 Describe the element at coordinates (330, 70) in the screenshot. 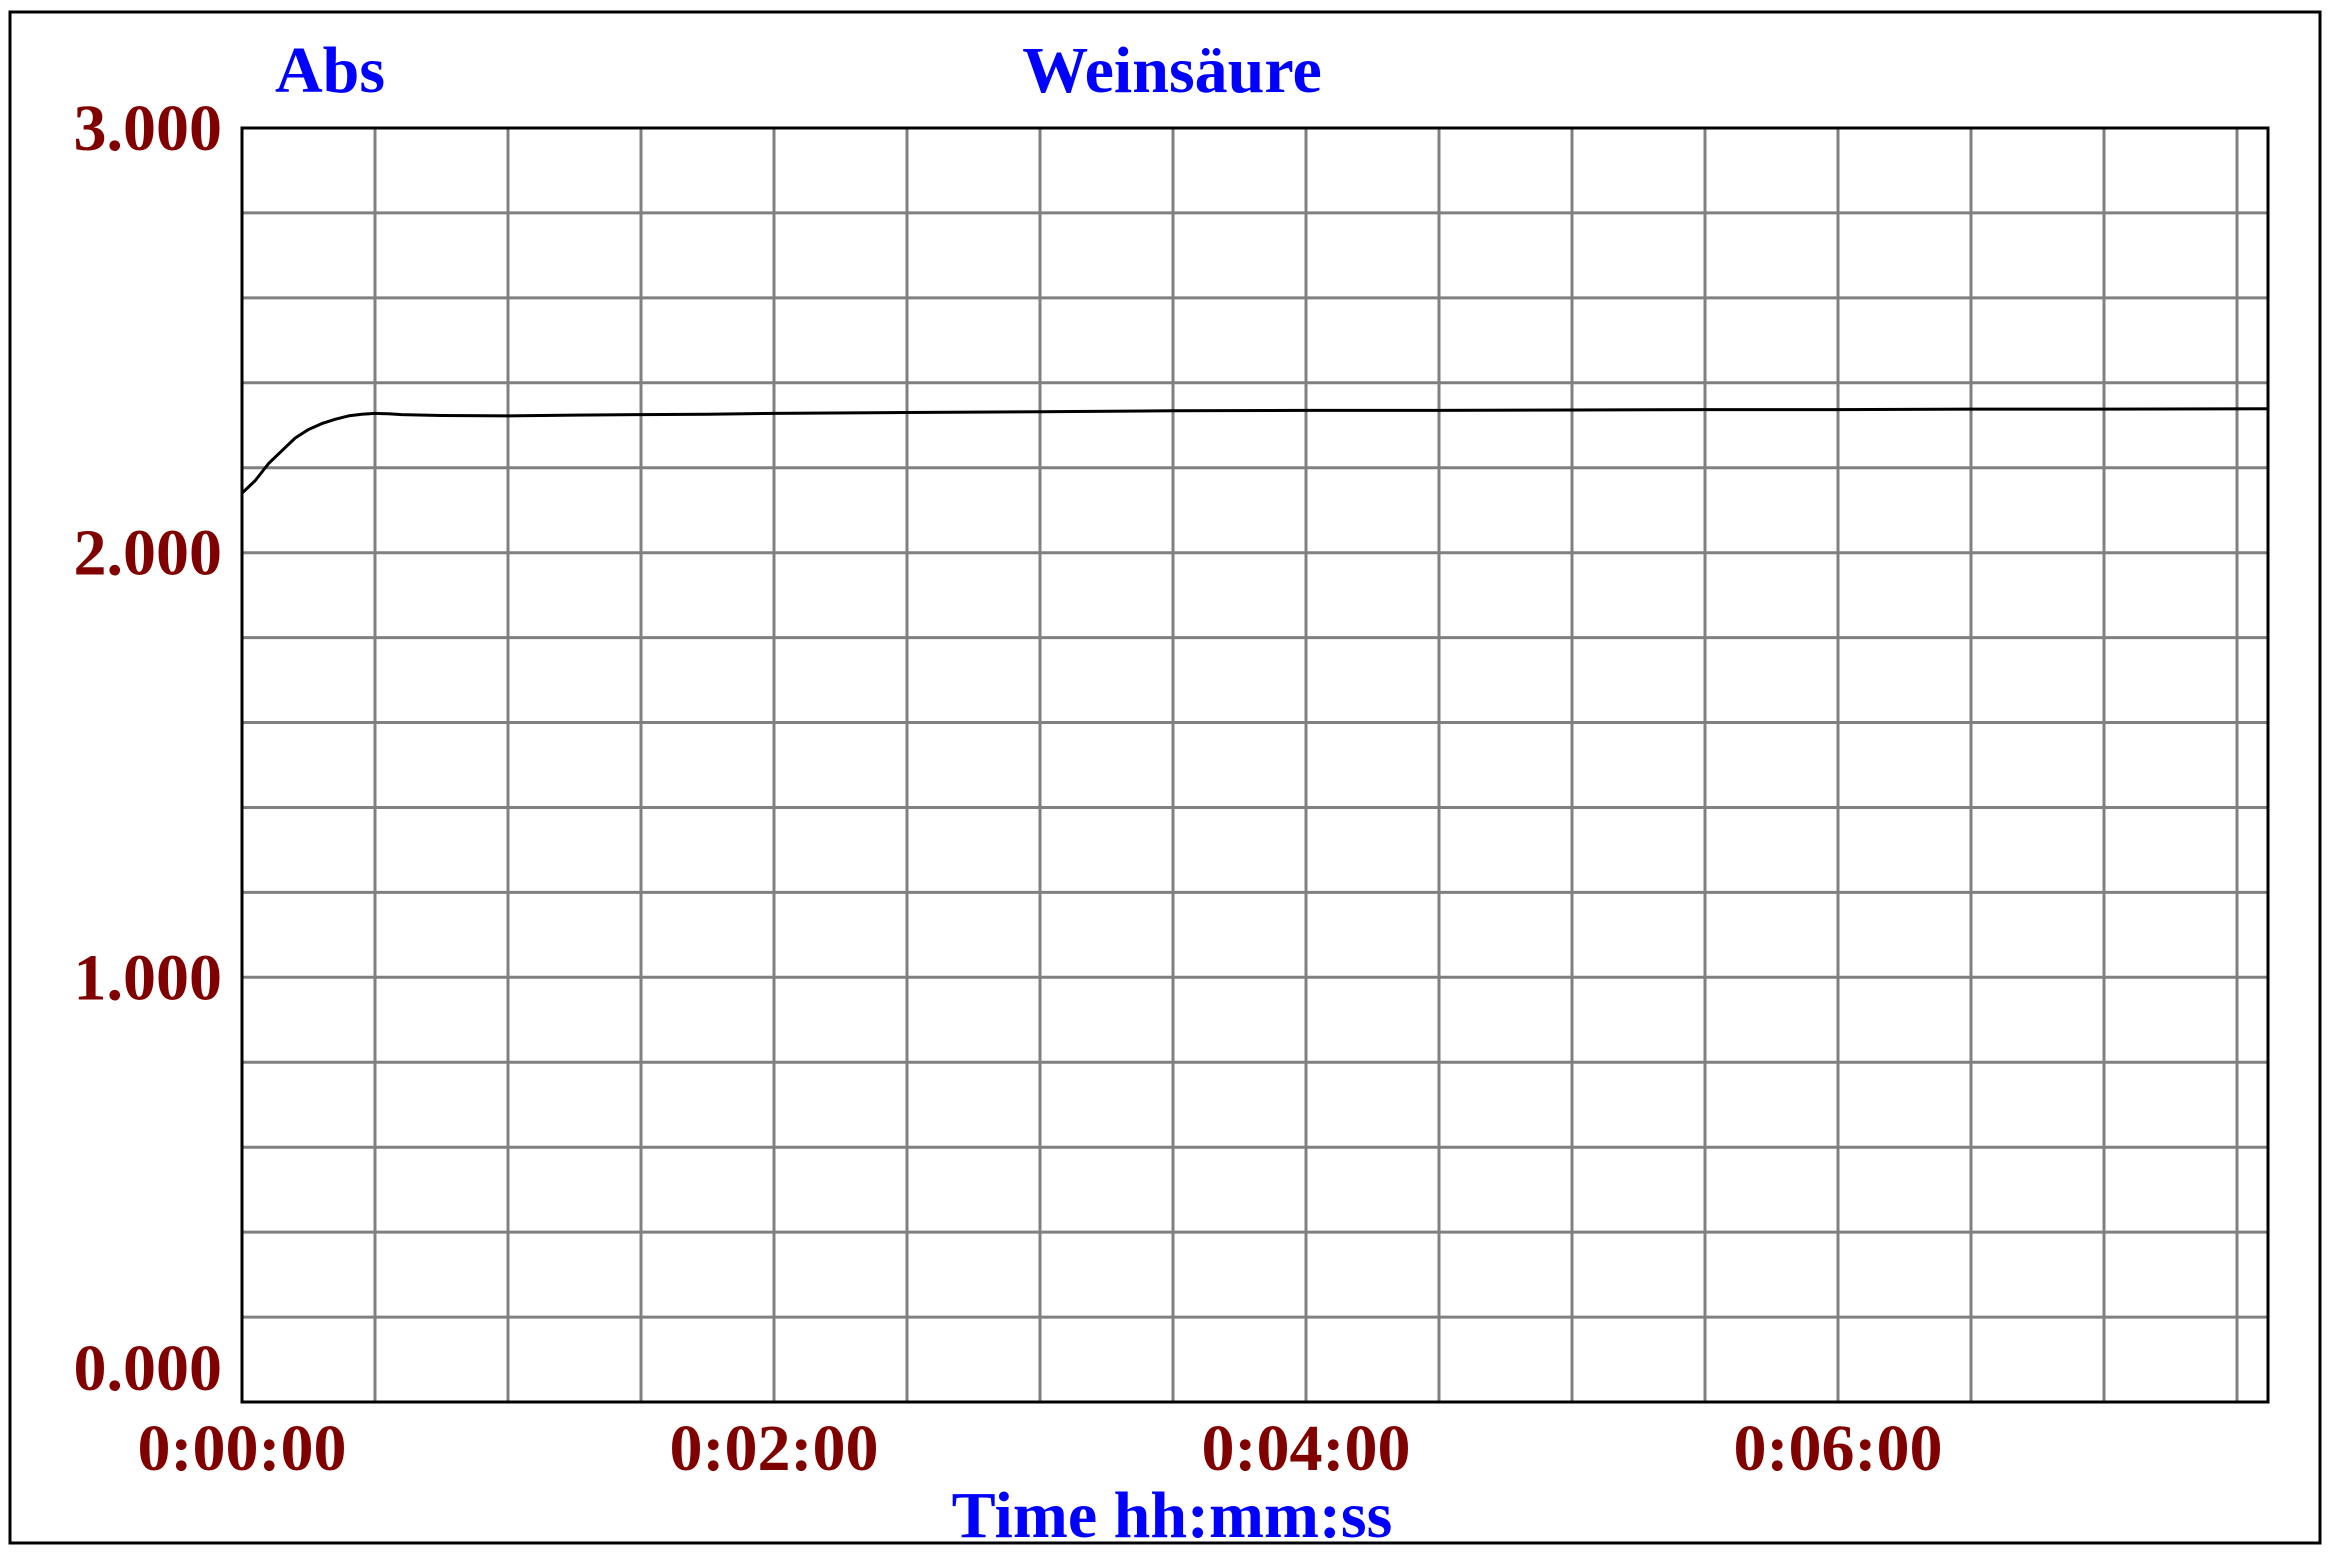

I see `y-axis-label: Abs` at that location.